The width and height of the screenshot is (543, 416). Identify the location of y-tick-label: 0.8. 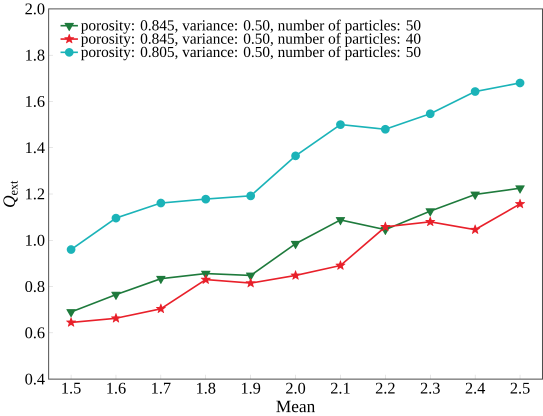
(34, 286).